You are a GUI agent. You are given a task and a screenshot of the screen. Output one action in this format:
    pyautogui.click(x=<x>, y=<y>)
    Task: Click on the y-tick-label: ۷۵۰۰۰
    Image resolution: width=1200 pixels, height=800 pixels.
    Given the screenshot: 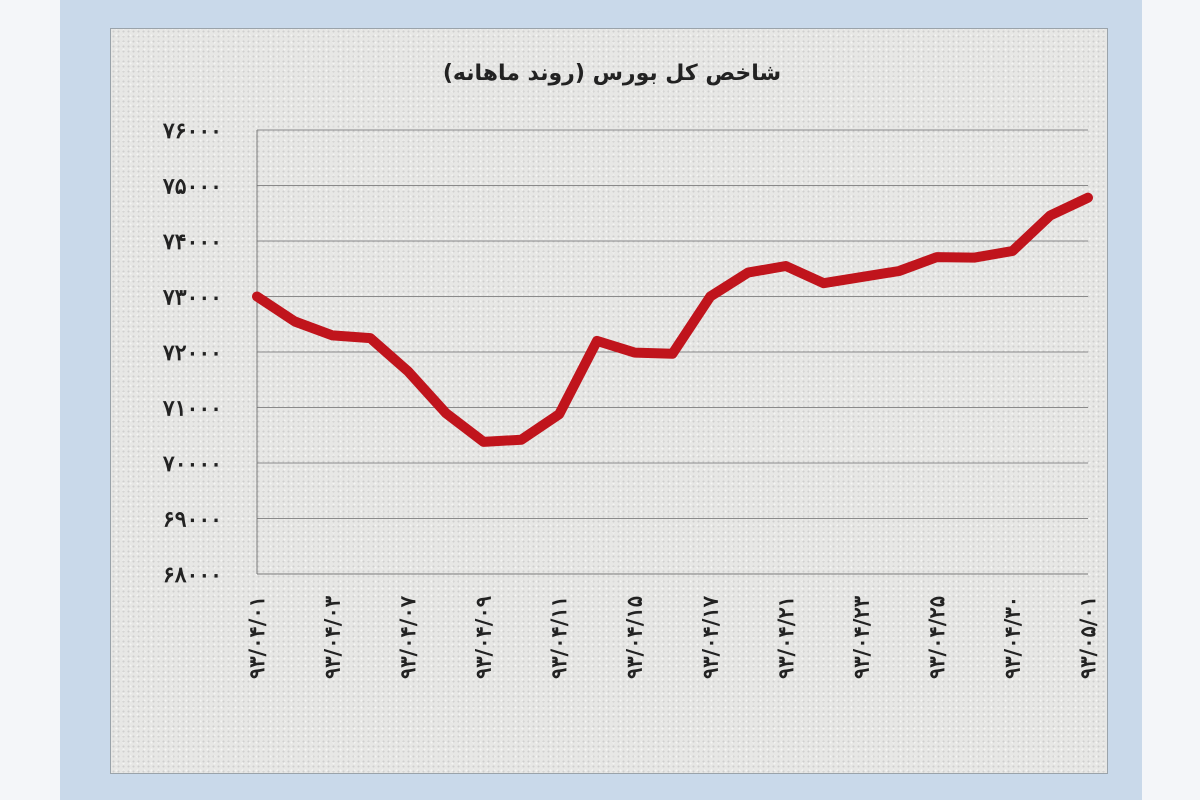 What is the action you would take?
    pyautogui.click(x=192, y=187)
    